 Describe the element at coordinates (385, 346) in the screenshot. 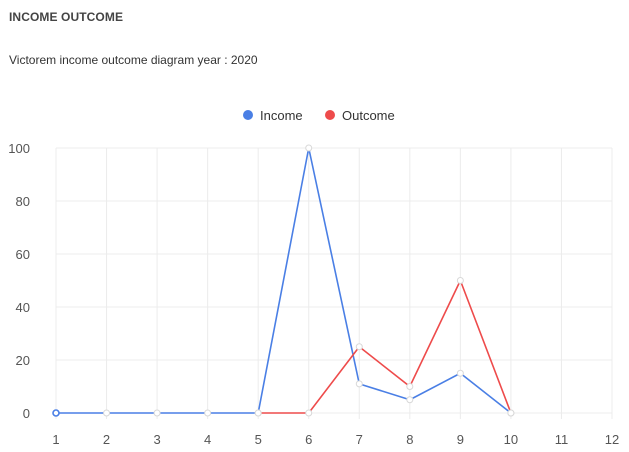

I see `outcome-series-line` at that location.